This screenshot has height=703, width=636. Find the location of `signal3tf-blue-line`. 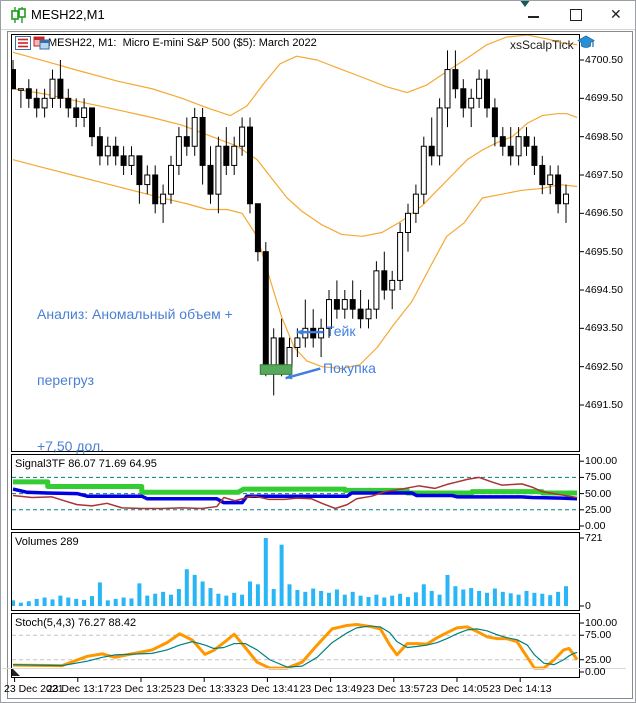

signal3tf-blue-line is located at coordinates (295, 496).